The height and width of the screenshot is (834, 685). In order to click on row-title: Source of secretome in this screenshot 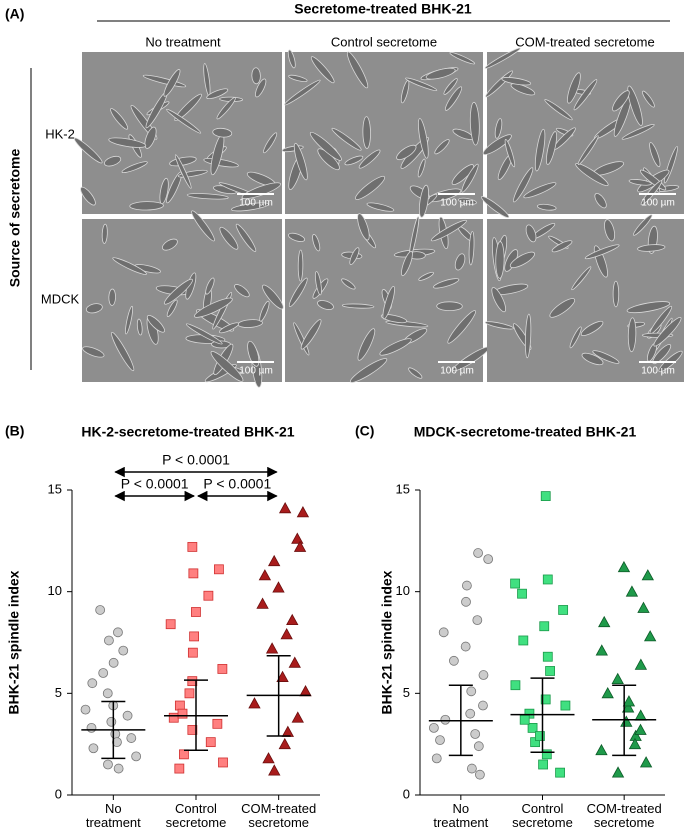, I will do `click(15, 218)`.